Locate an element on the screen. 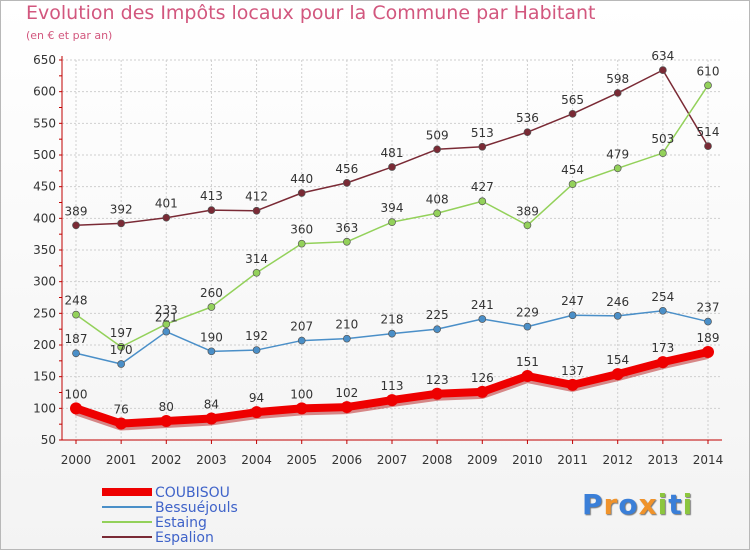 The width and height of the screenshot is (750, 550). data-label-bessuejouls: 190 is located at coordinates (211, 337).